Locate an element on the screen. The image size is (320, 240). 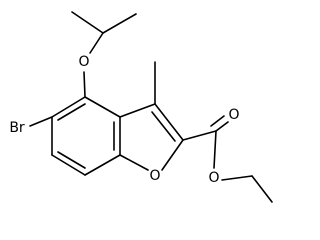
atom-label: Br is located at coordinates (17, 128).